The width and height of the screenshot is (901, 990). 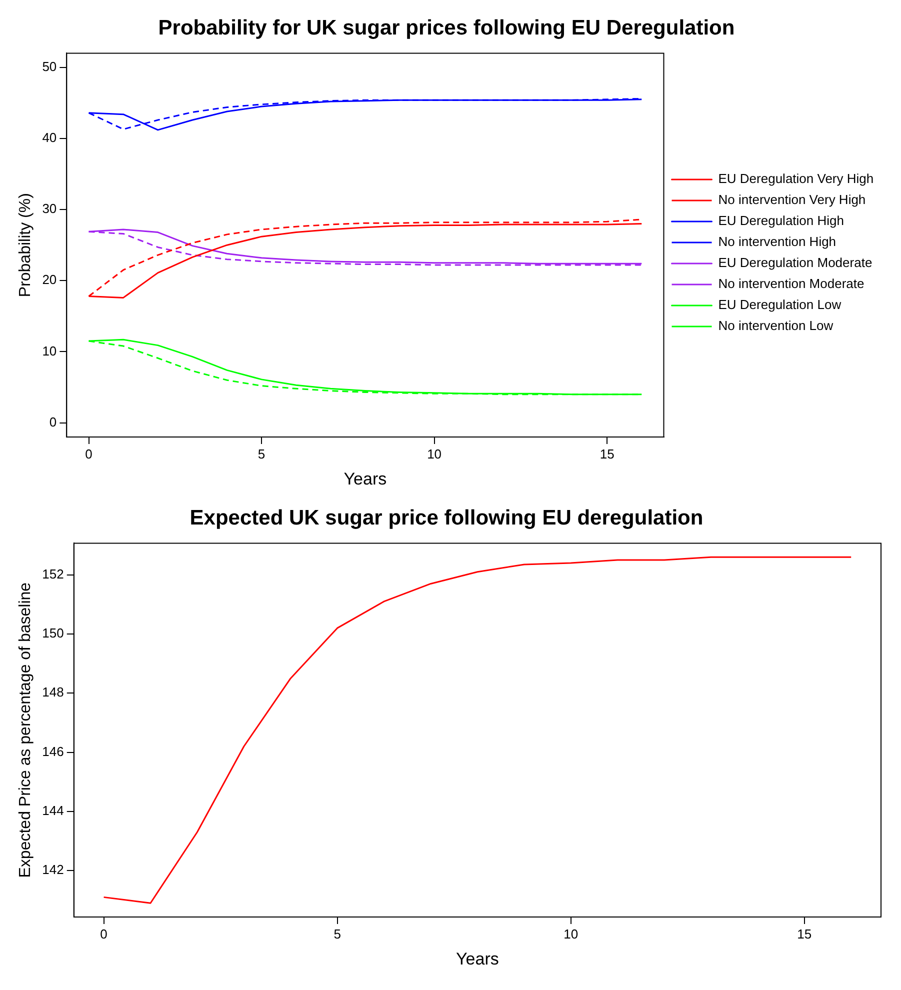 What do you see at coordinates (49, 208) in the screenshot?
I see `y-tick-label: 30` at bounding box center [49, 208].